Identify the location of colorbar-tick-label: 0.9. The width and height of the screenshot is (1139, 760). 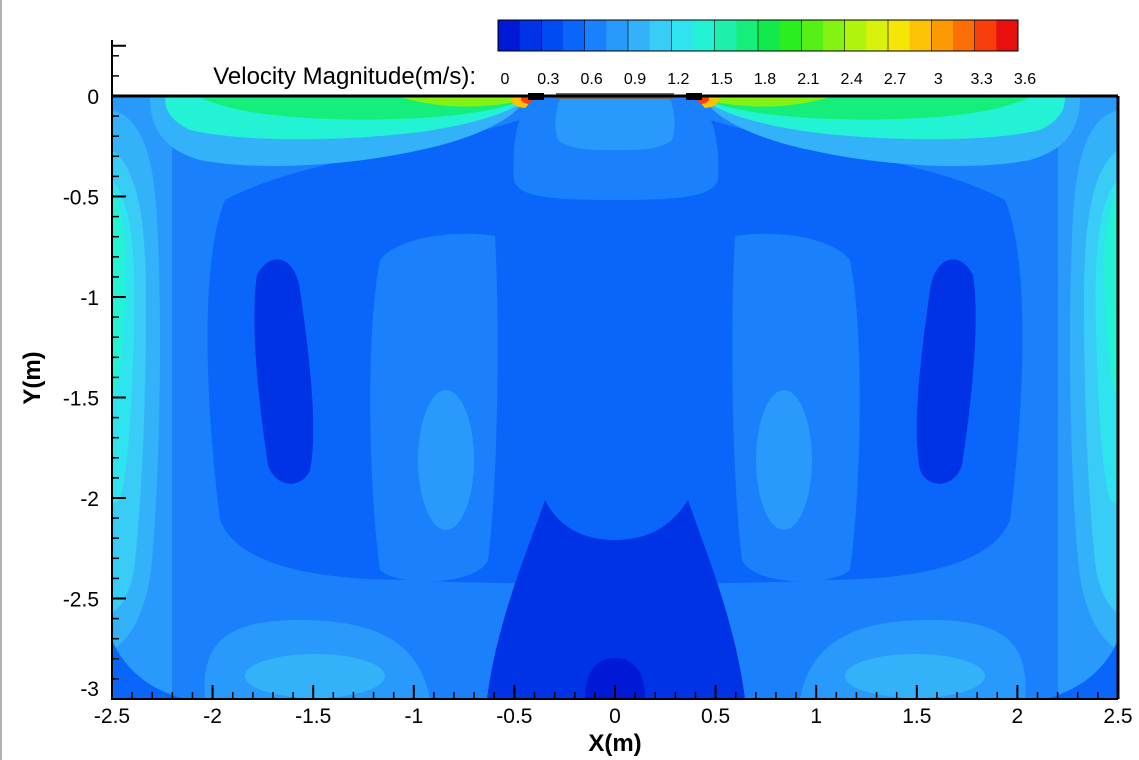
(635, 79).